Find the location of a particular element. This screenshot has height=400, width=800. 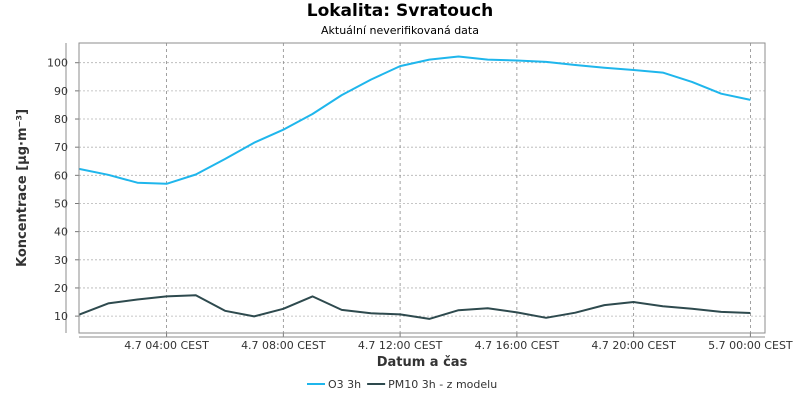

legend: O3 3h PM10 3h - z modelu is located at coordinates (402, 384).